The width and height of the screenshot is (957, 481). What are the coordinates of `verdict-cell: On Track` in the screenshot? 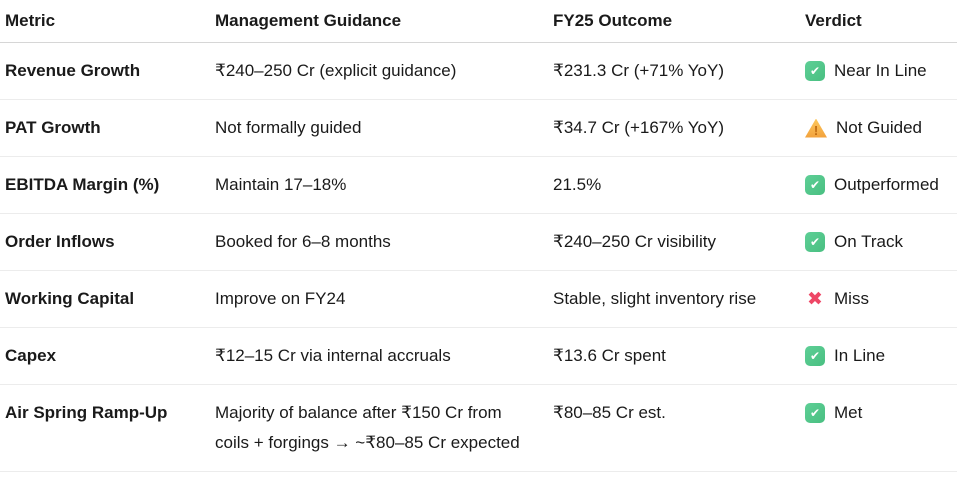 It's located at (881, 242).